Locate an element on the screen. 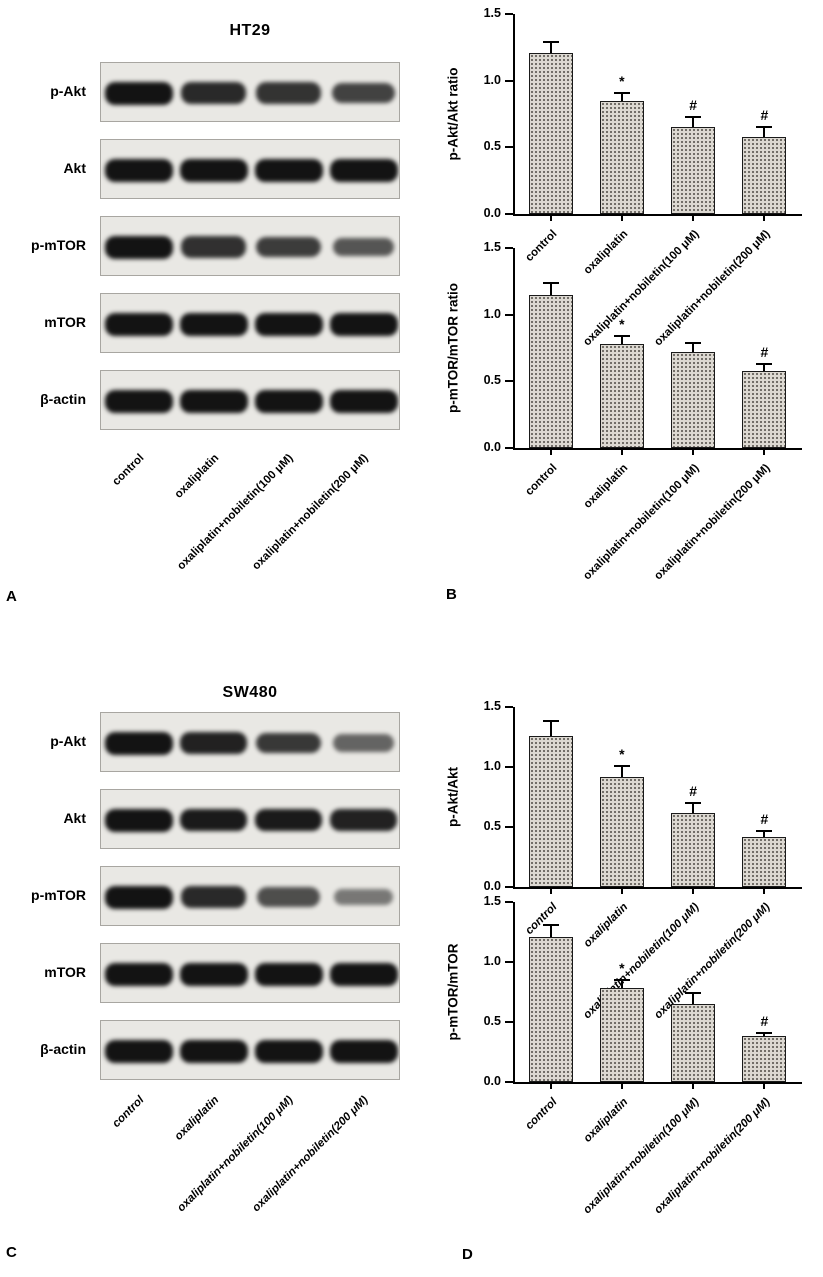 The width and height of the screenshot is (823, 1277). y-axis is located at coordinates (514, 798).